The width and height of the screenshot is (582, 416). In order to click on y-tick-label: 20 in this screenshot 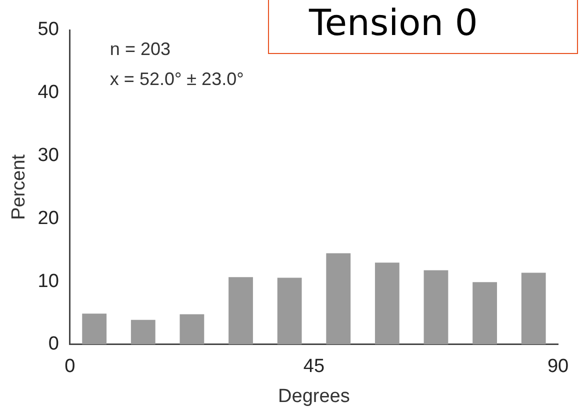, I will do `click(48, 218)`.